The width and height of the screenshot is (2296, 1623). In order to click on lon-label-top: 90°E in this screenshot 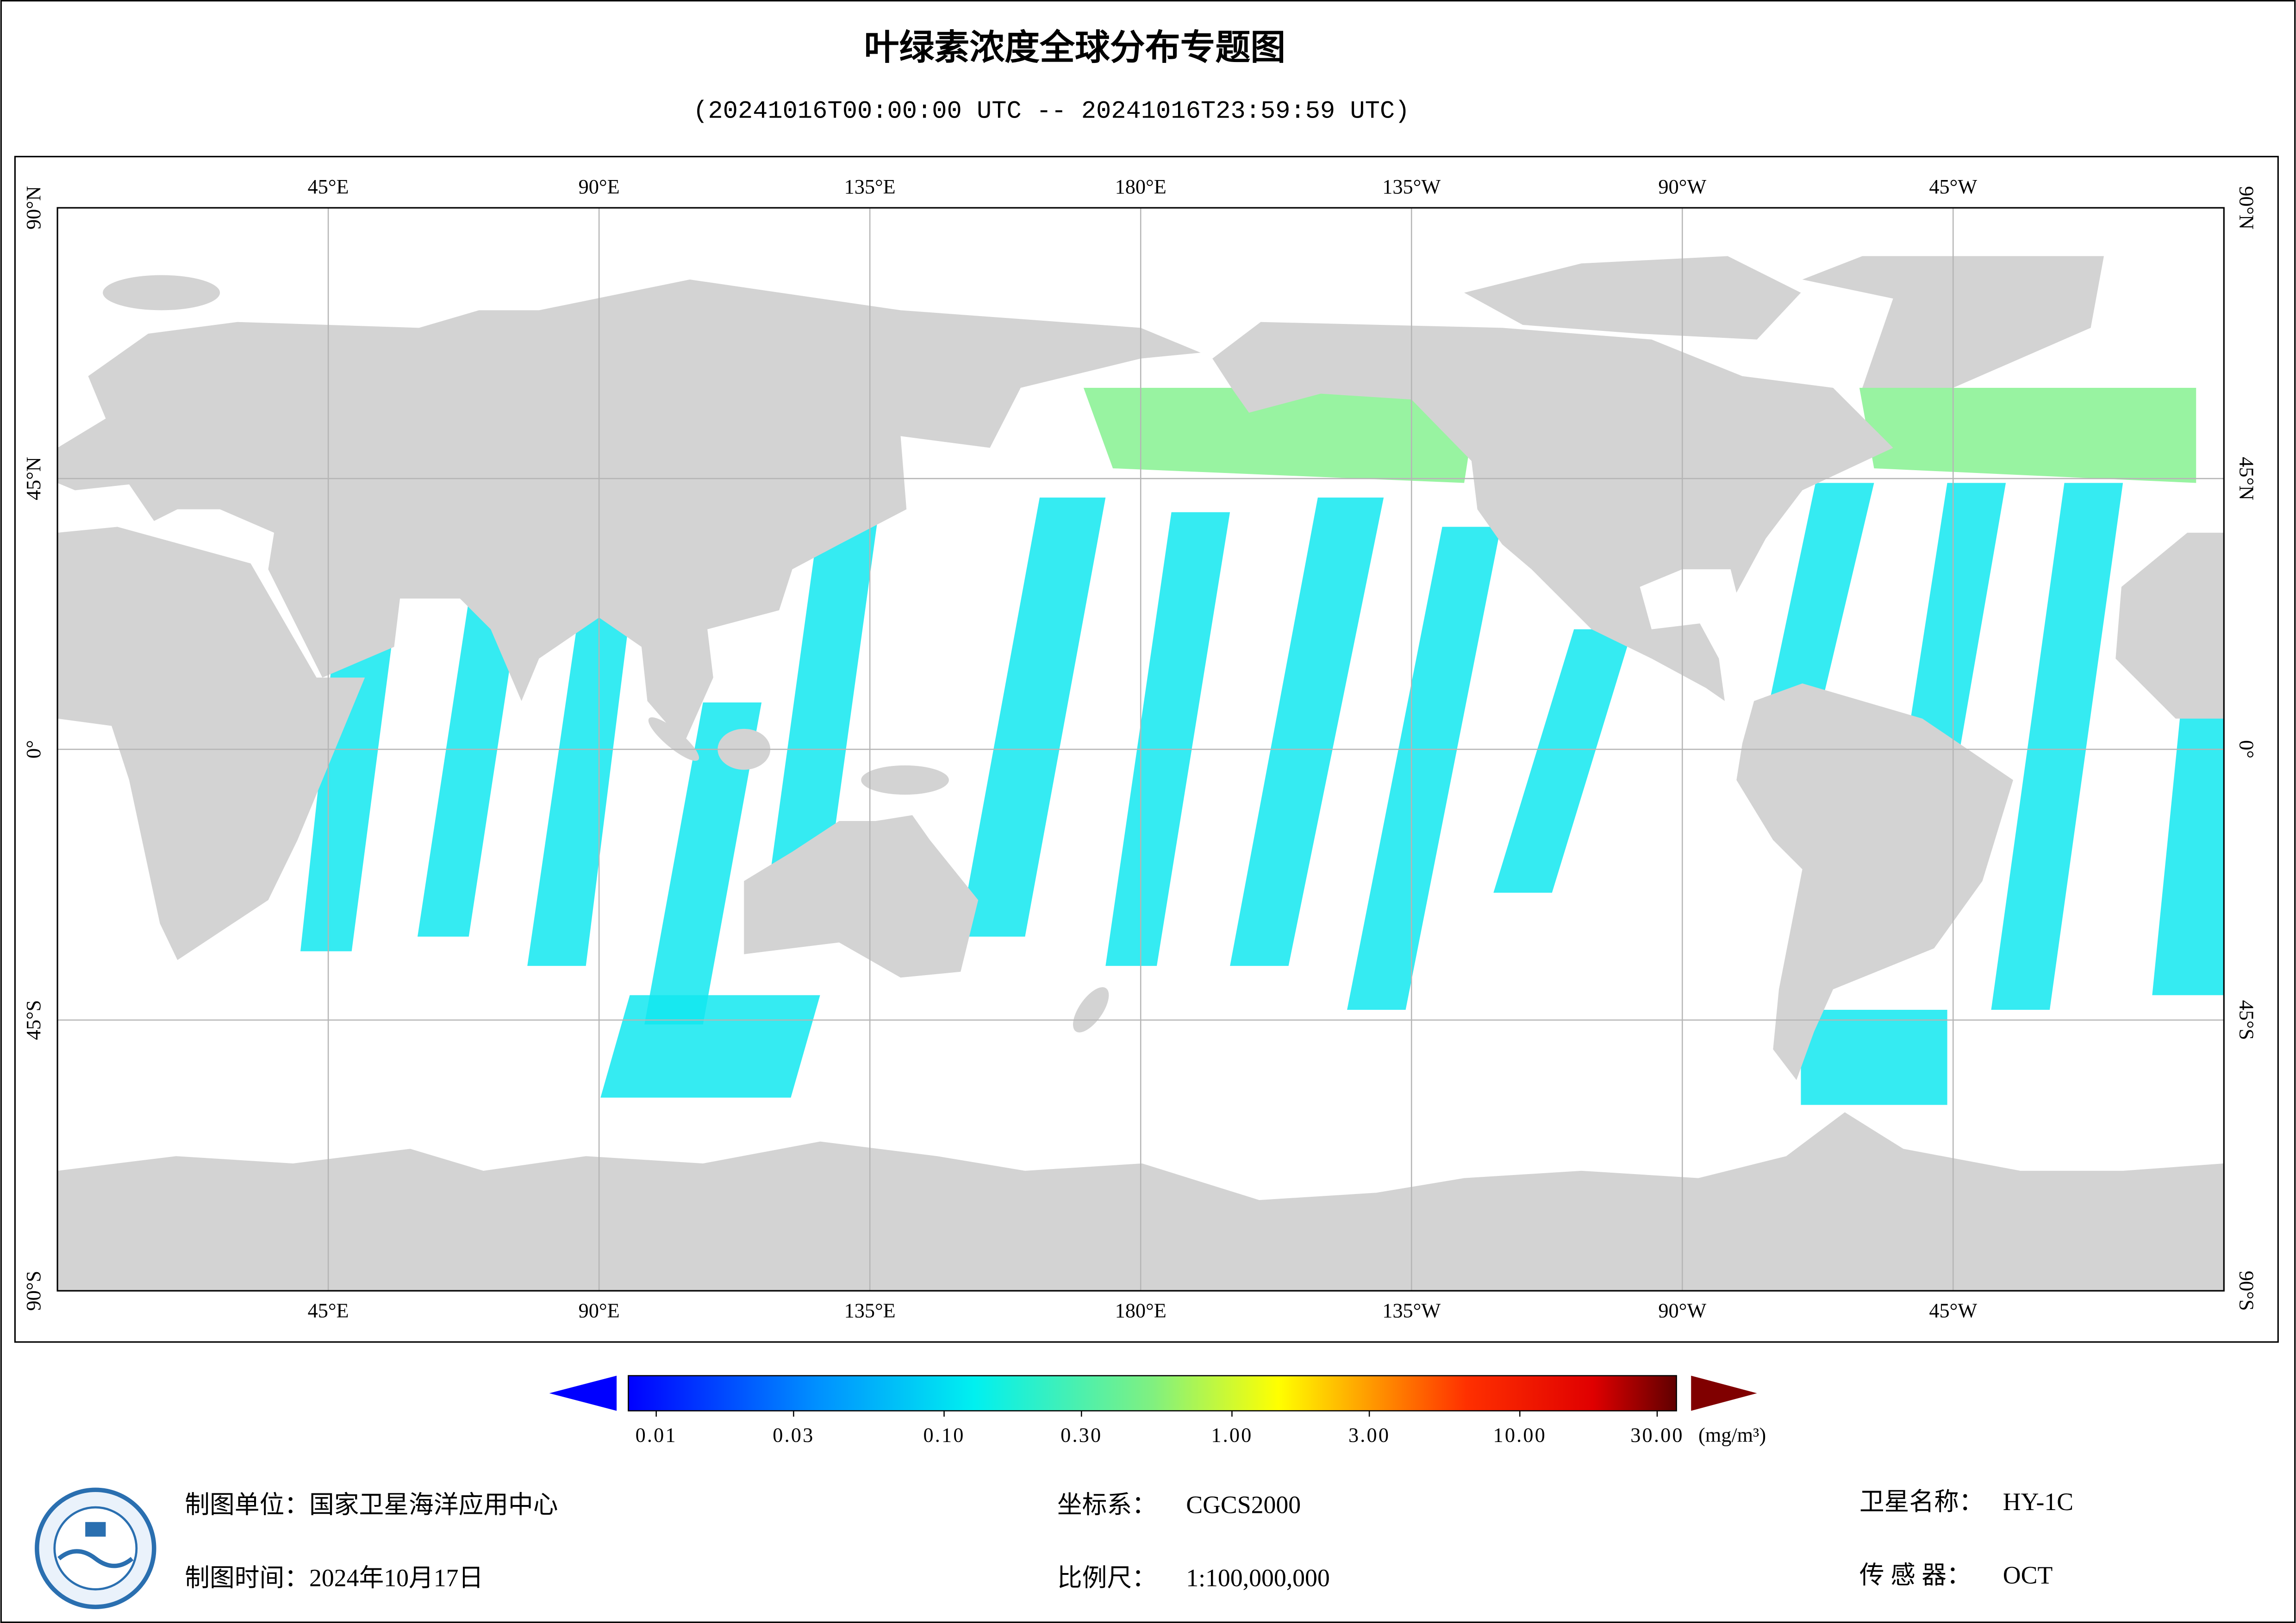, I will do `click(599, 186)`.